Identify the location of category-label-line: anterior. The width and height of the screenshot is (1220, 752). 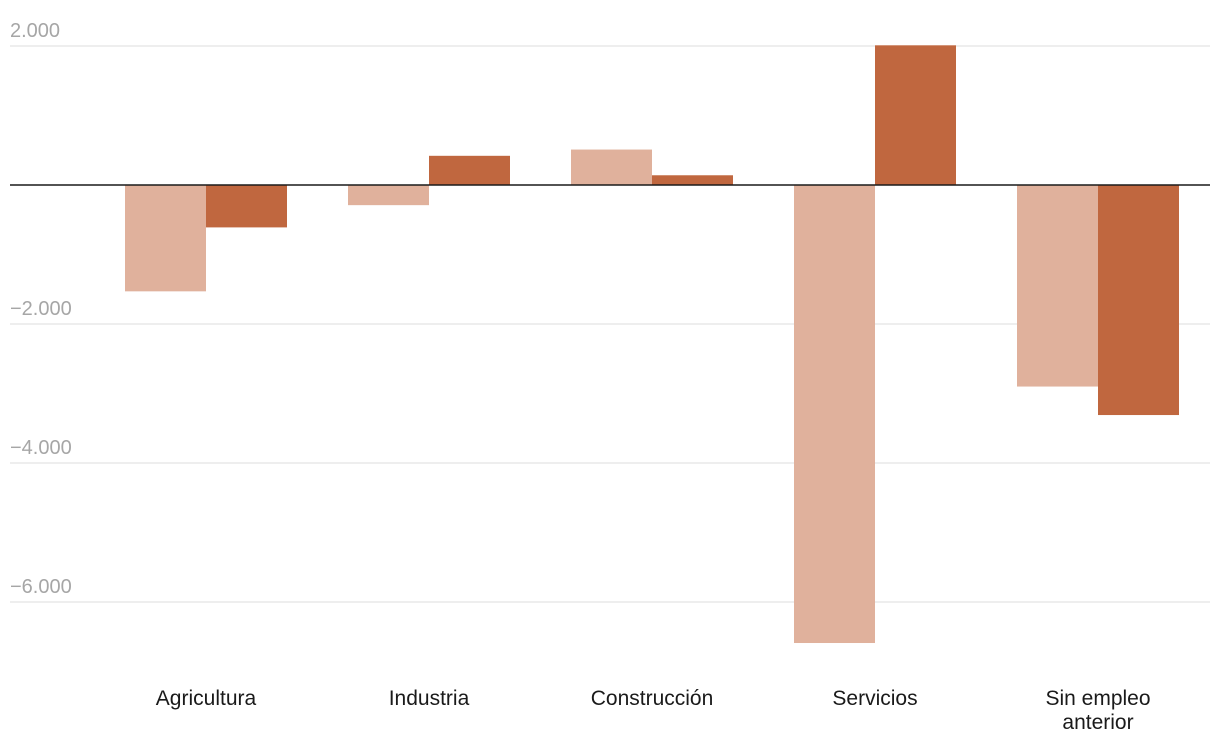
(1097, 722).